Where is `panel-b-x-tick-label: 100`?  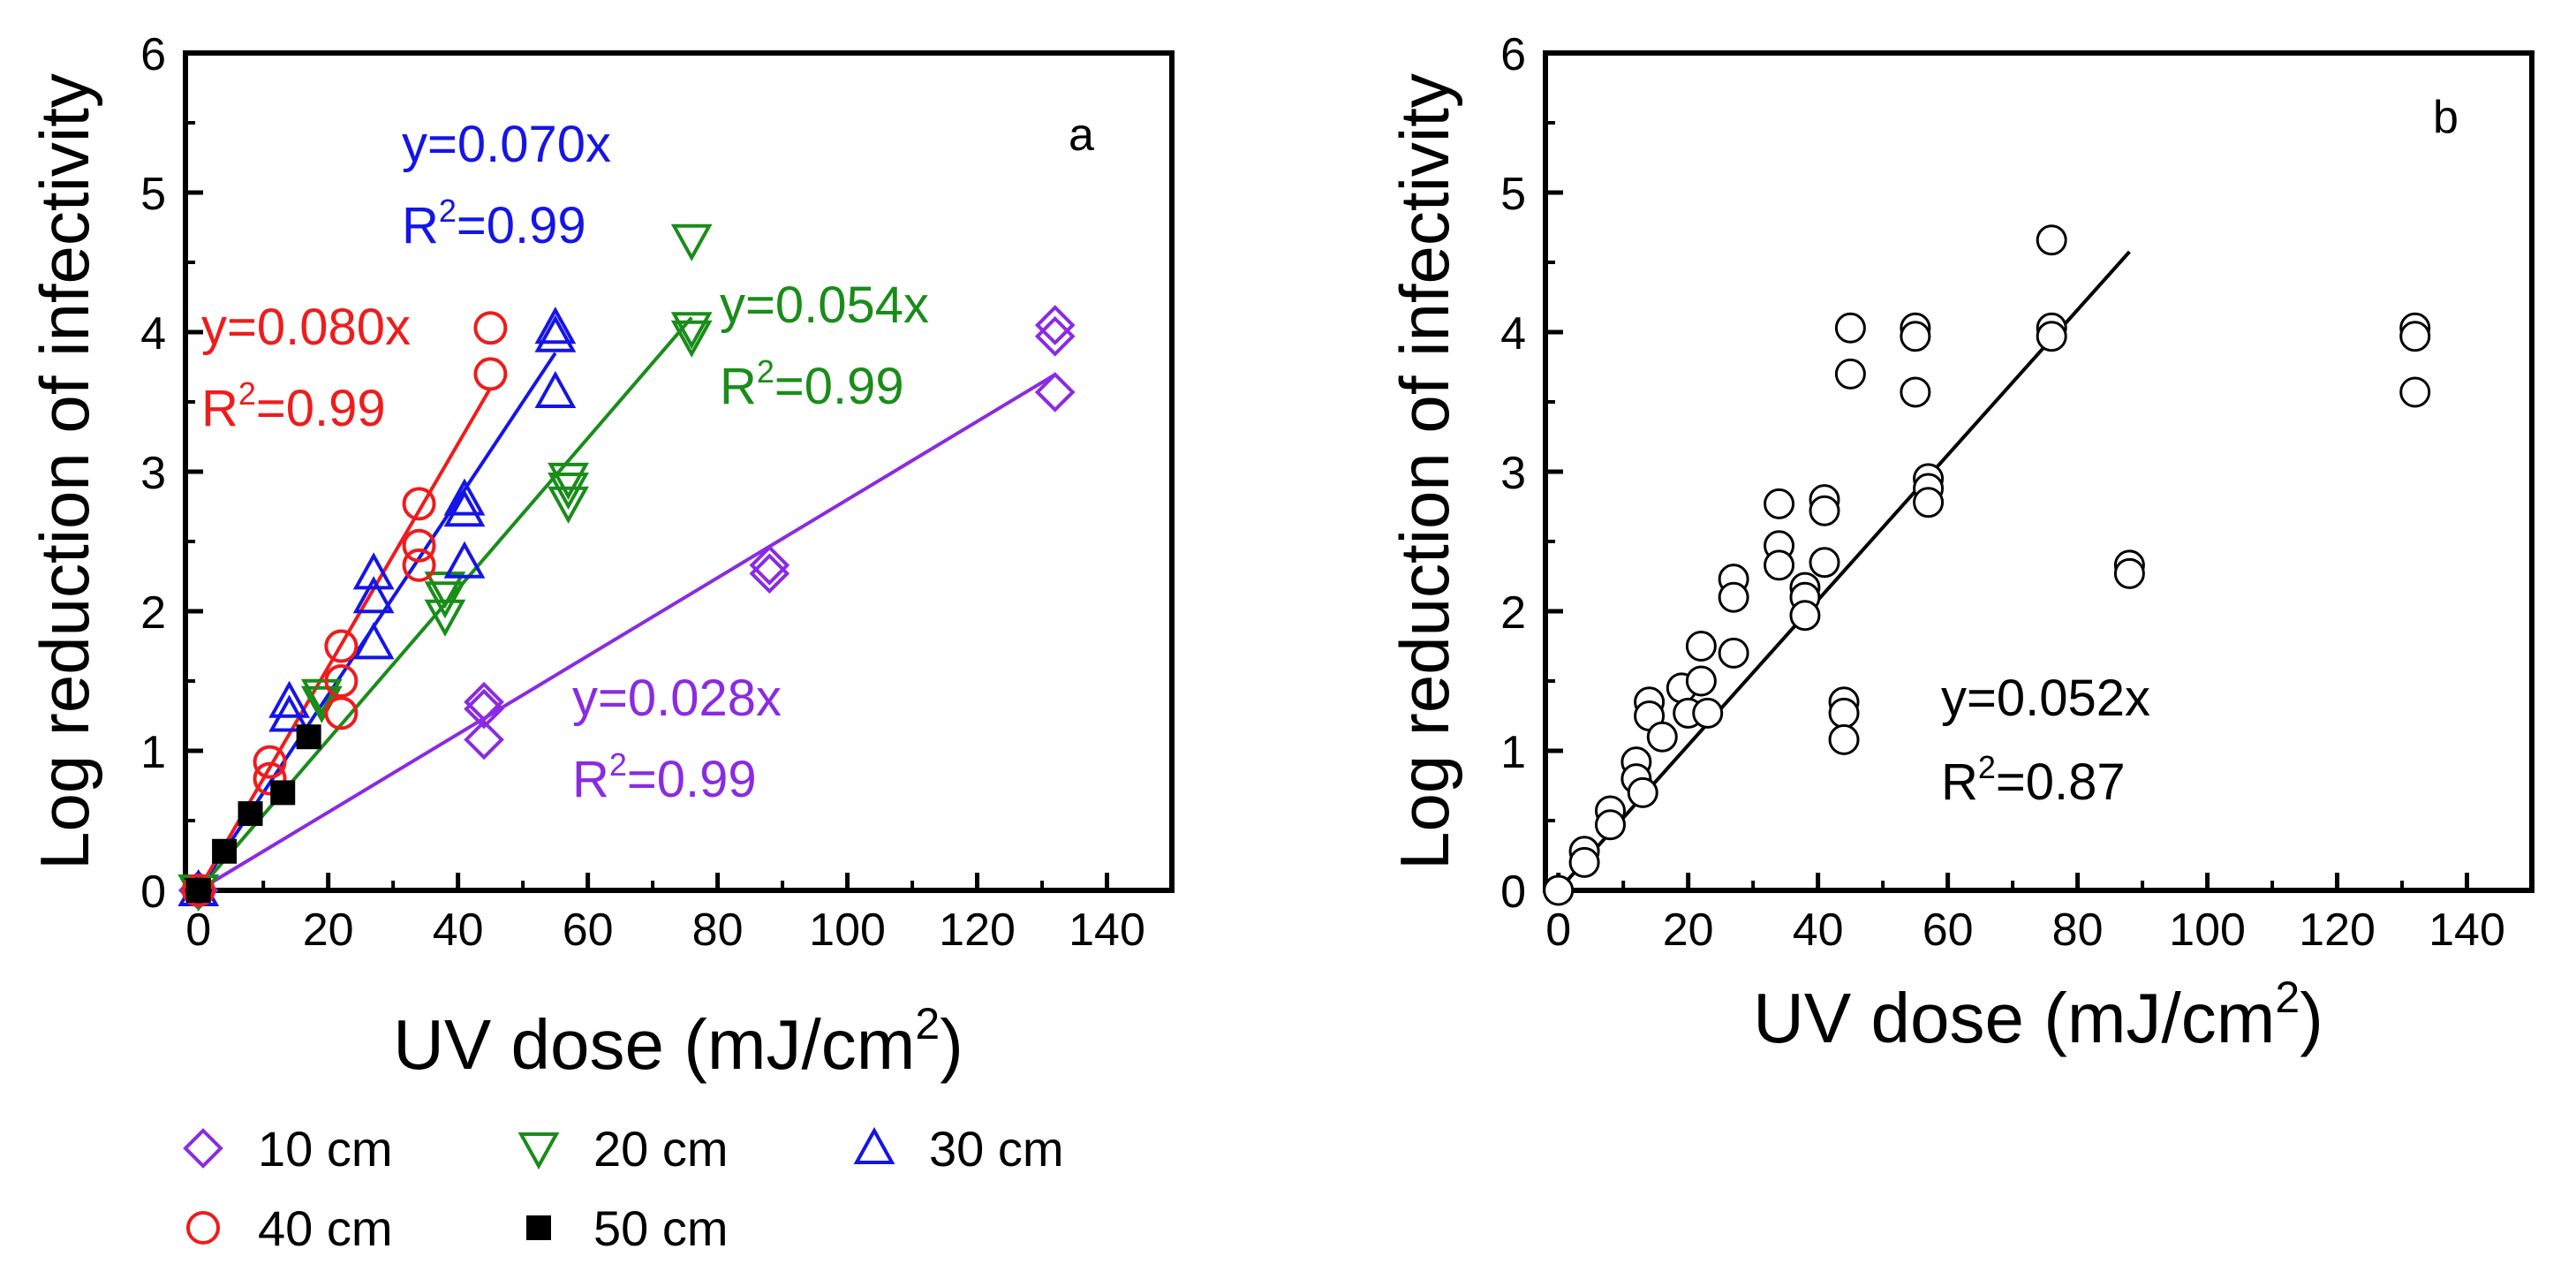 panel-b-x-tick-label: 100 is located at coordinates (2207, 930).